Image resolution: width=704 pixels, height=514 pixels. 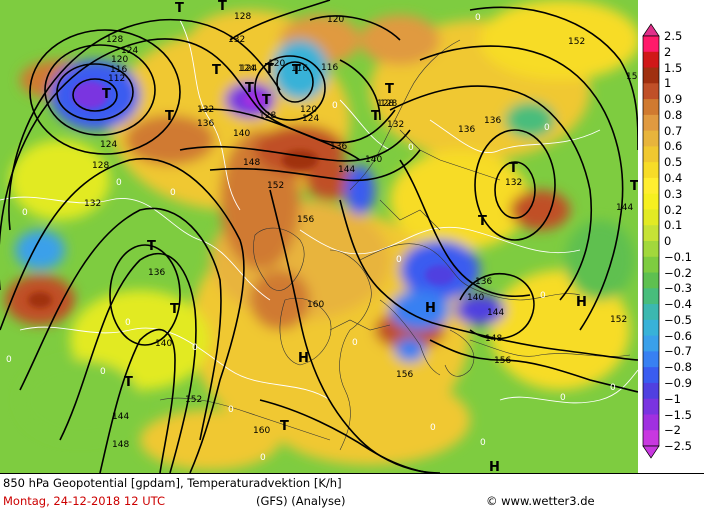 What do you see at coordinates (668, 241) in the screenshot?
I see `legend-label: 0` at bounding box center [668, 241].